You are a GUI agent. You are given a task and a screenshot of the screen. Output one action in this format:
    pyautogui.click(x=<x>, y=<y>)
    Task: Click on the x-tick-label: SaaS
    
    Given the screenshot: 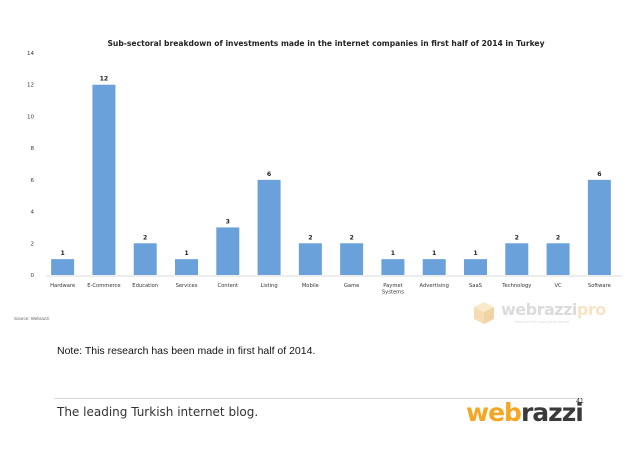 What is the action you would take?
    pyautogui.click(x=475, y=286)
    